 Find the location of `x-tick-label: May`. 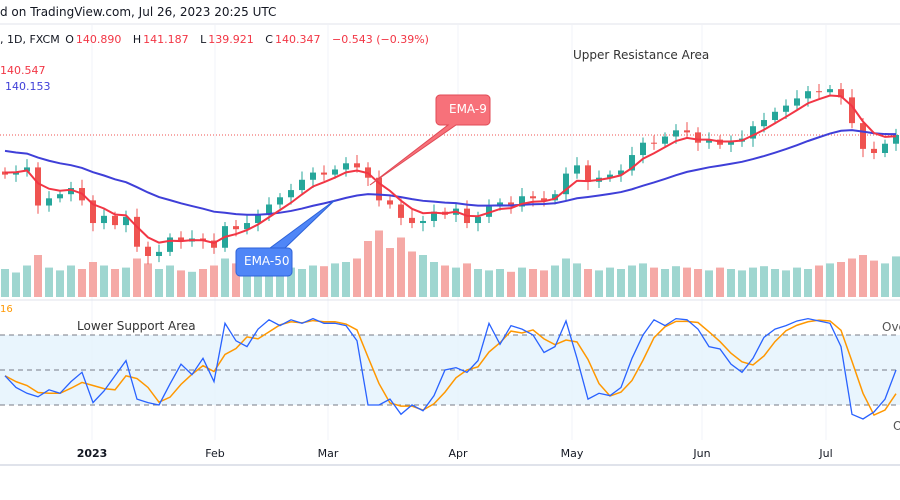

x-tick-label: May is located at coordinates (572, 453).